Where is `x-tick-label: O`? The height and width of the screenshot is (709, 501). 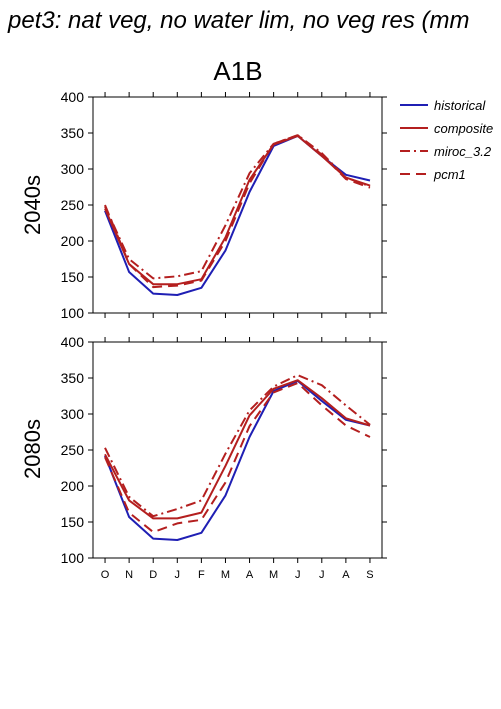 x-tick-label: O is located at coordinates (105, 575).